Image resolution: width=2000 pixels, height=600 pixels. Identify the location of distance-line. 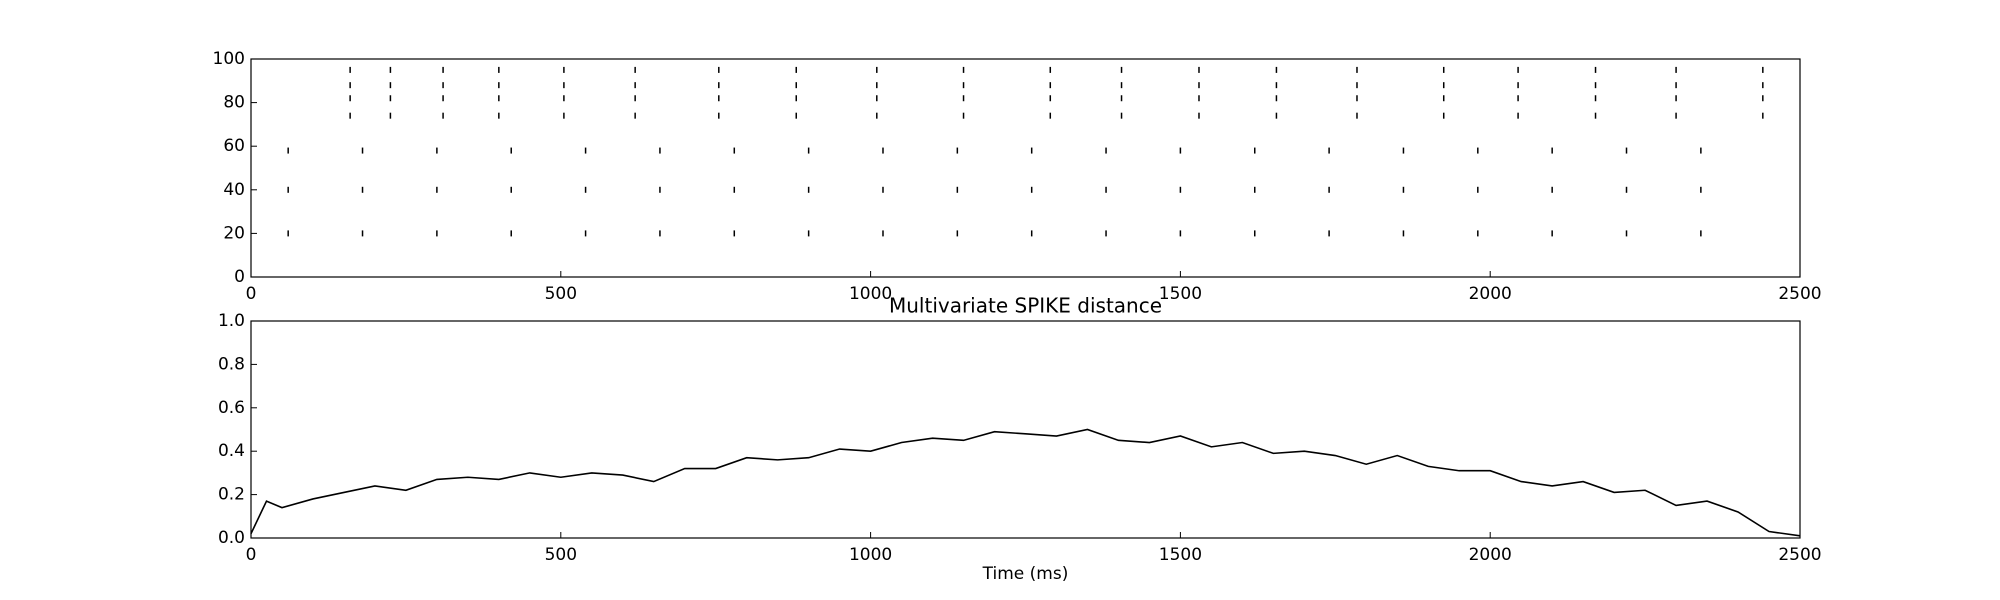
(1025, 482).